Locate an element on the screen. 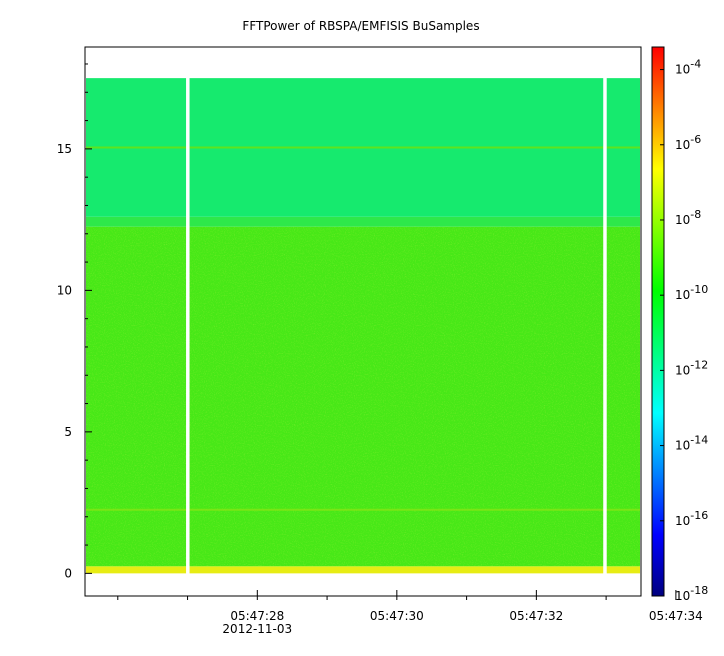 Image resolution: width=724 pixels, height=656 pixels. y-tick-label: 5 is located at coordinates (68, 432).